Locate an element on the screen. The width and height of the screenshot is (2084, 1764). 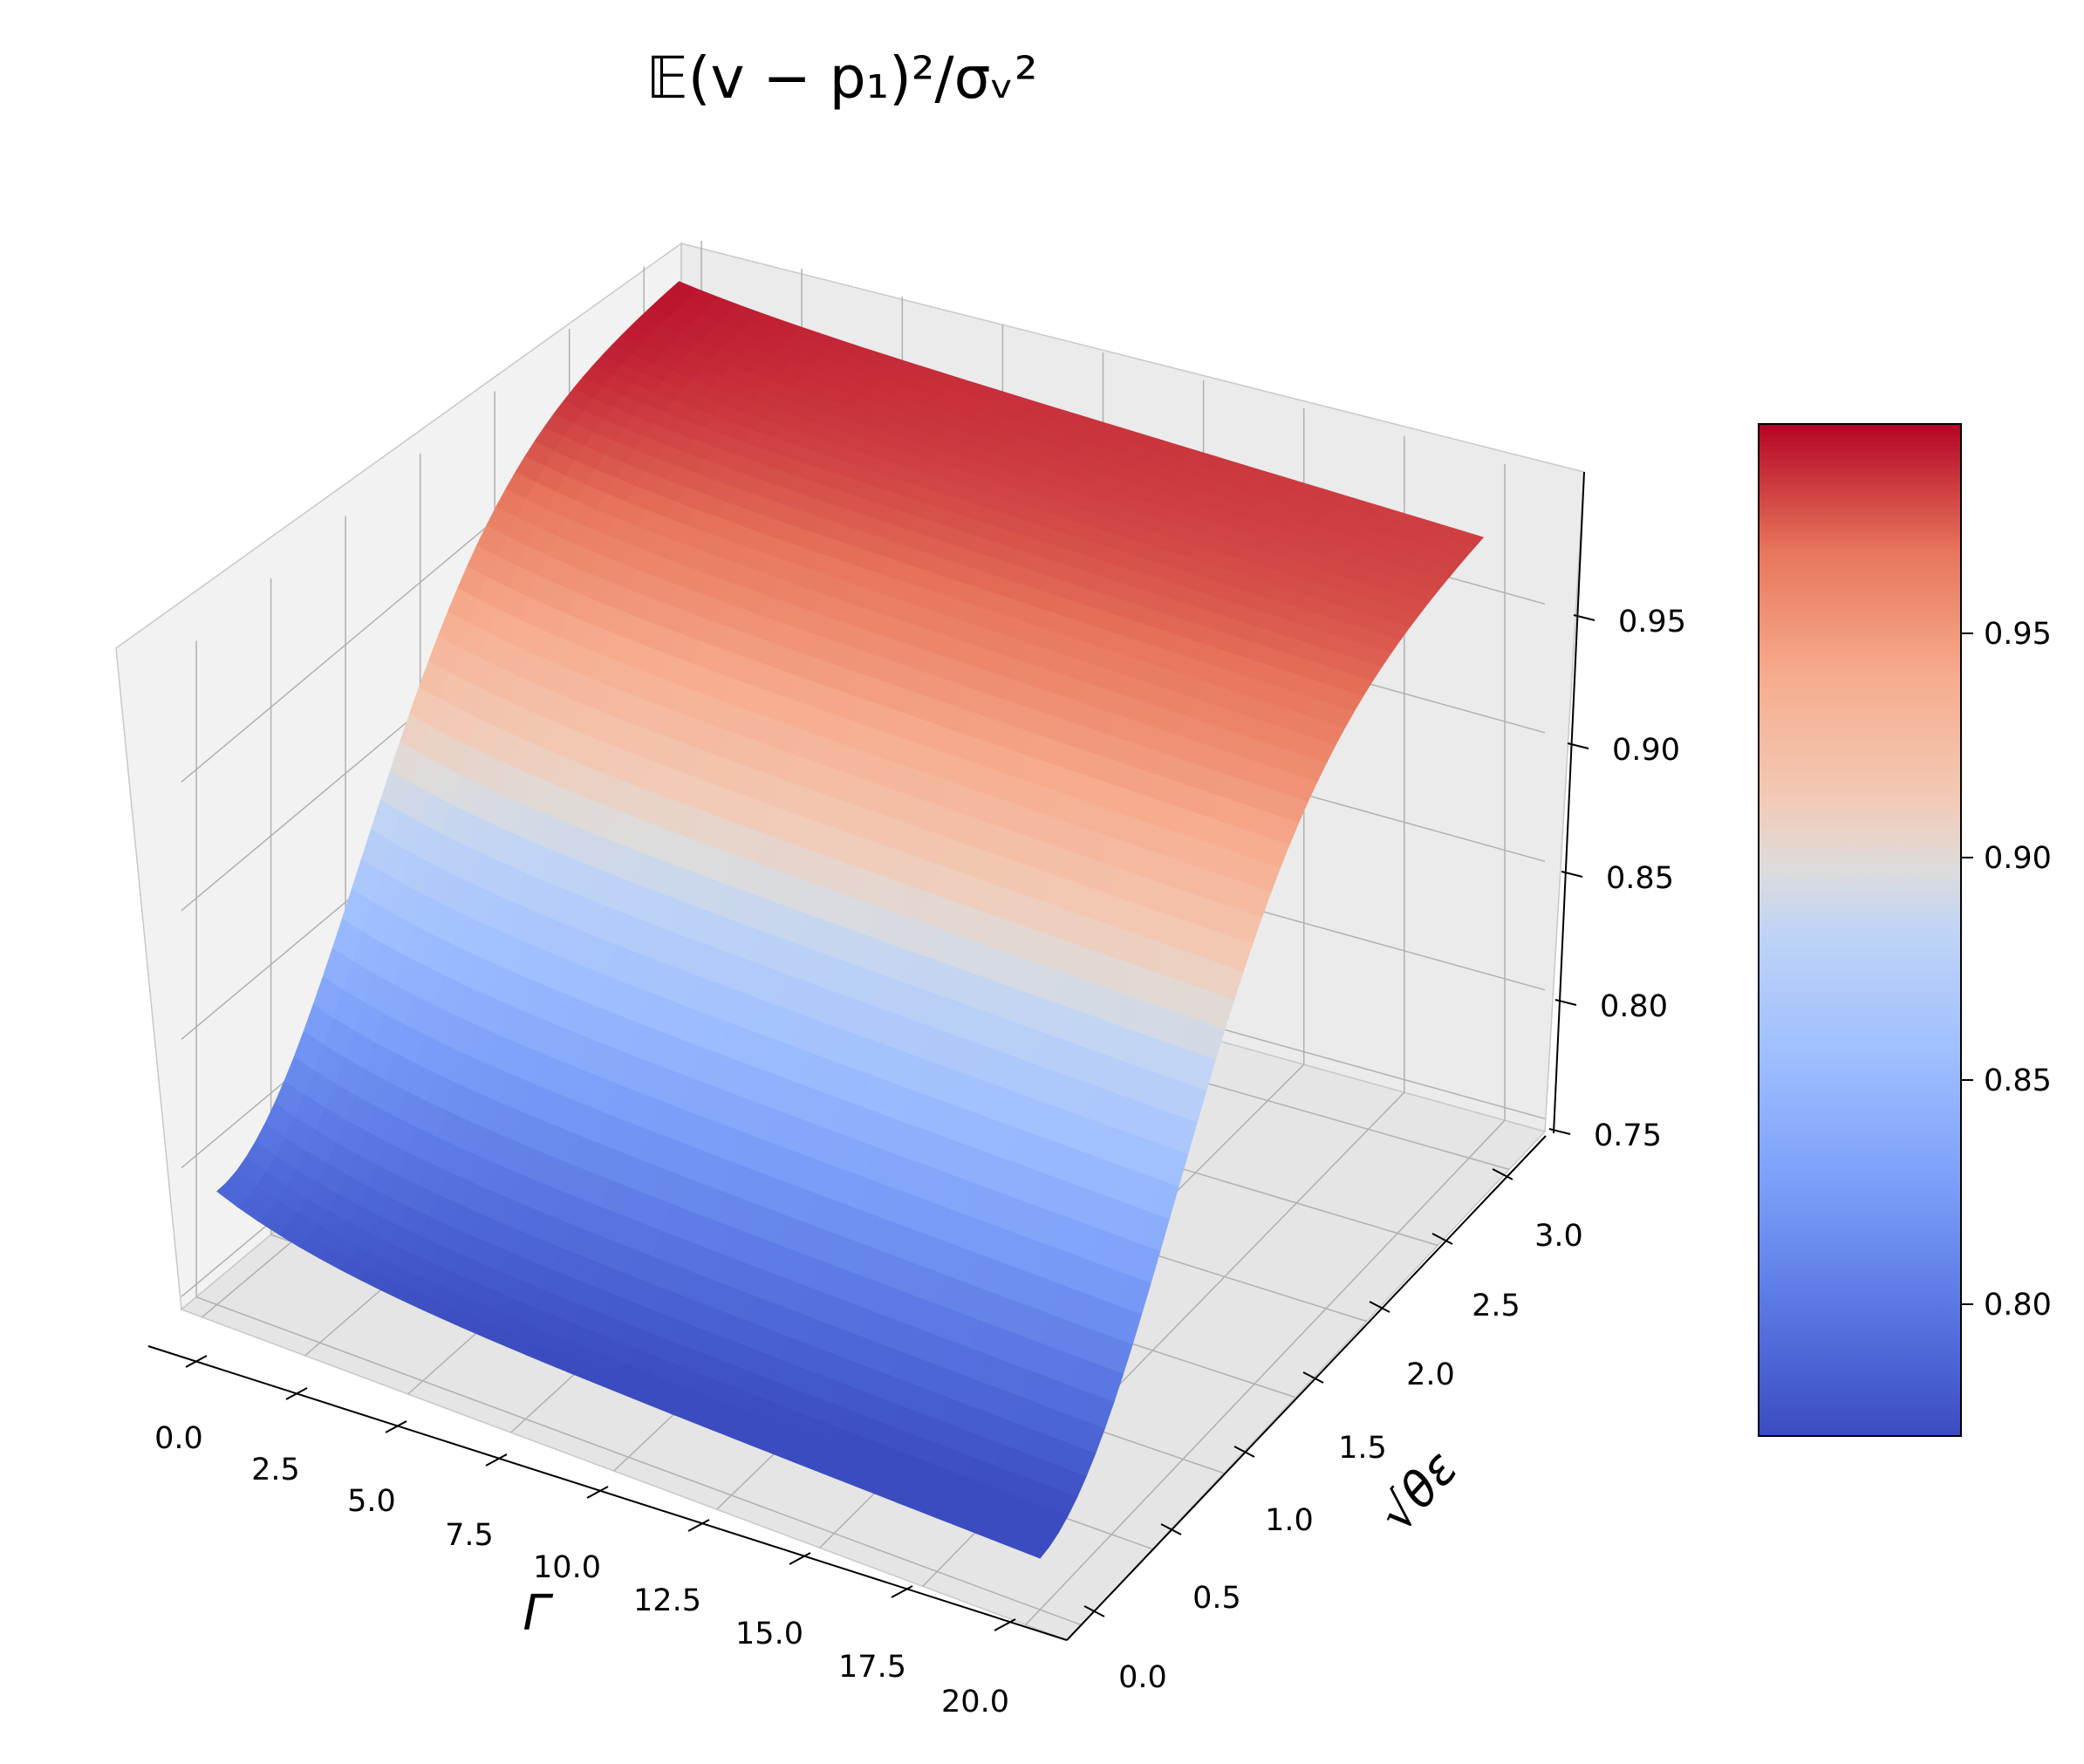
colorbar-tick-label: 0.90 is located at coordinates (2018, 859).